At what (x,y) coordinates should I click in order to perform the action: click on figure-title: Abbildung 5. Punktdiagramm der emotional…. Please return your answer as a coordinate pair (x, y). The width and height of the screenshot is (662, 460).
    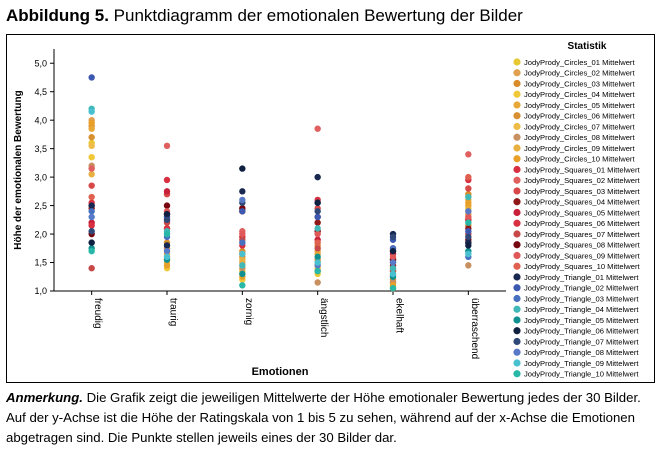
    Looking at the image, I should click on (264, 16).